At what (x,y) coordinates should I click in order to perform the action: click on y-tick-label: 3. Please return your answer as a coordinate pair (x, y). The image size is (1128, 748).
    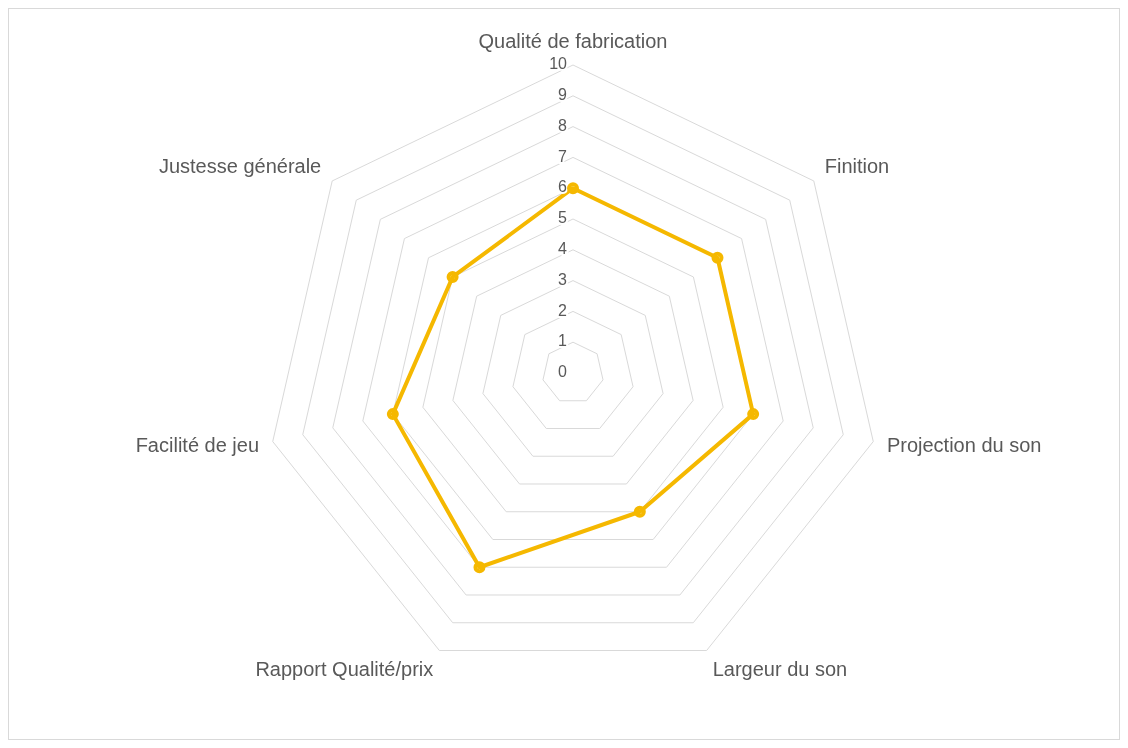
    Looking at the image, I should click on (563, 279).